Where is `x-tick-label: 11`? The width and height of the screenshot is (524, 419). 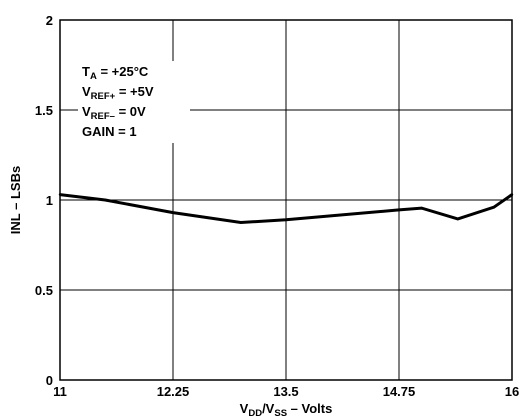
x-tick-label: 11 is located at coordinates (60, 391).